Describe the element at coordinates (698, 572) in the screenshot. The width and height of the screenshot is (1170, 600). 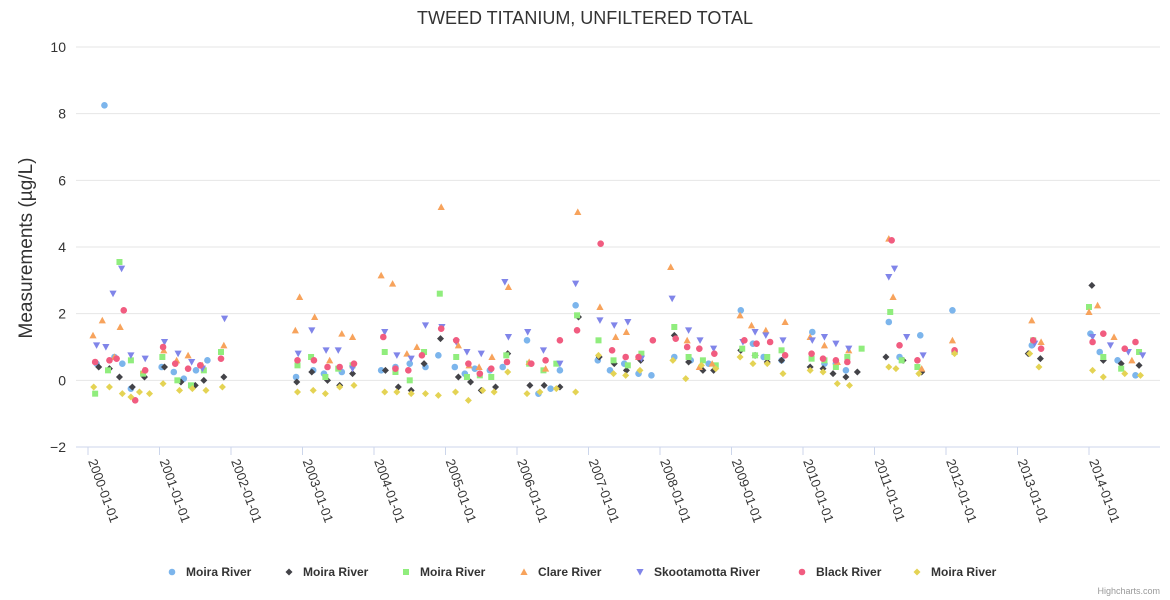
I see `legend-item: Skootamotta River` at that location.